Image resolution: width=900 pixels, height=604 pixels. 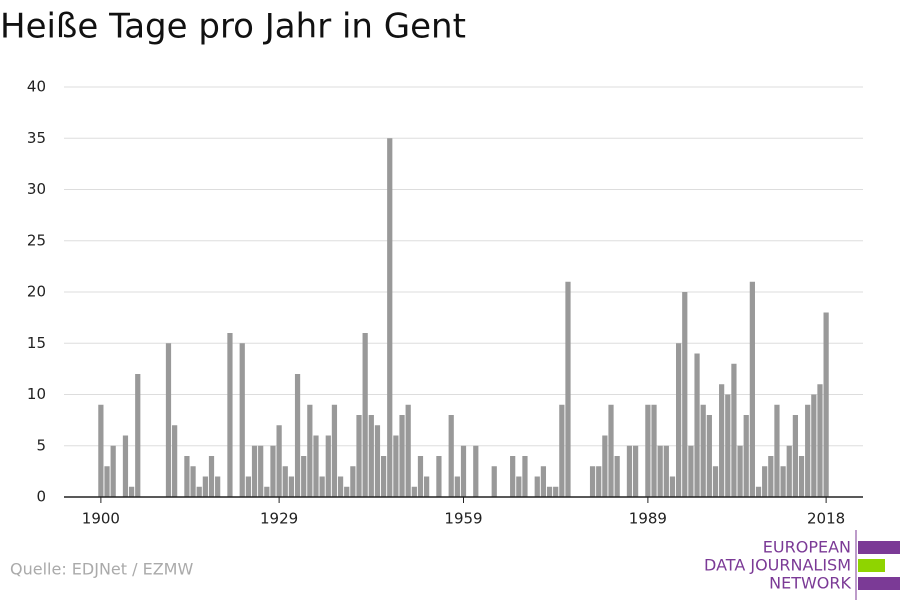 What do you see at coordinates (36, 240) in the screenshot?
I see `y-tick-label: 25` at bounding box center [36, 240].